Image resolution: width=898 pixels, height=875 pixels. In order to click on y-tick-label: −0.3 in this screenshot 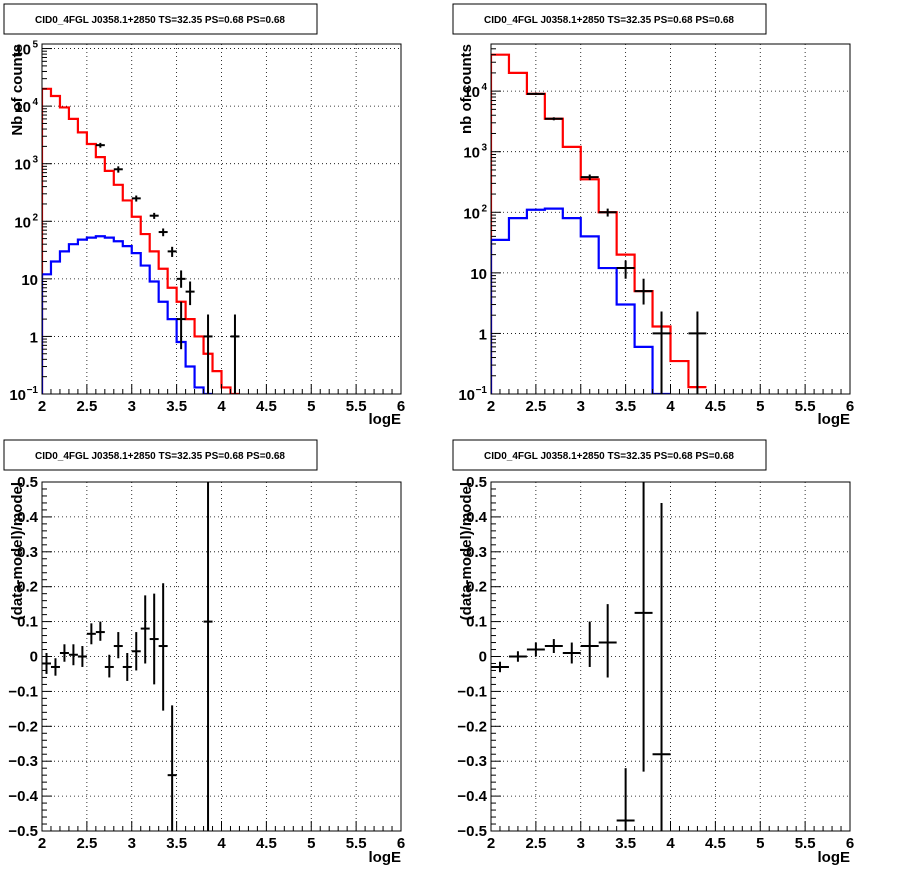, I will do `click(472, 761)`.